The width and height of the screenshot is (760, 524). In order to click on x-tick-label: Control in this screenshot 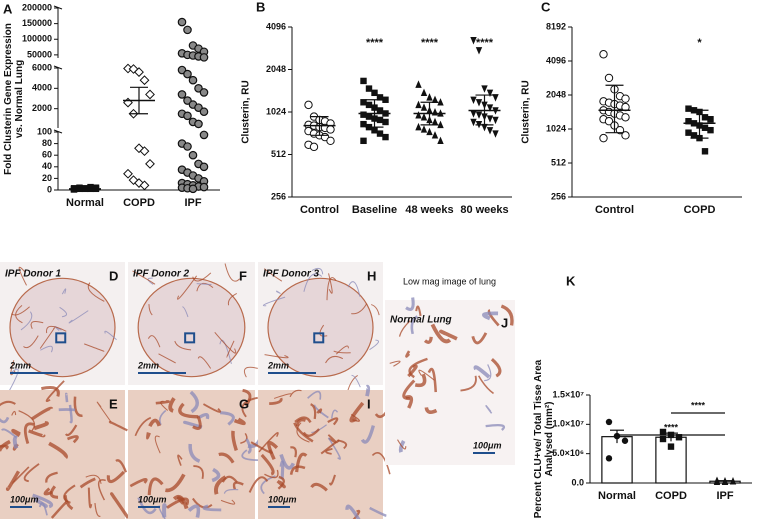, I will do `click(614, 210)`.